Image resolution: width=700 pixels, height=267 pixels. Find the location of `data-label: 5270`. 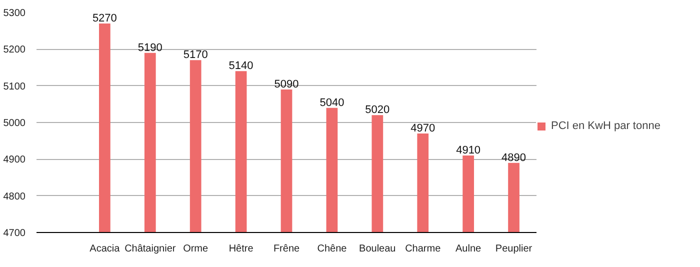

data-label: 5270 is located at coordinates (104, 18).